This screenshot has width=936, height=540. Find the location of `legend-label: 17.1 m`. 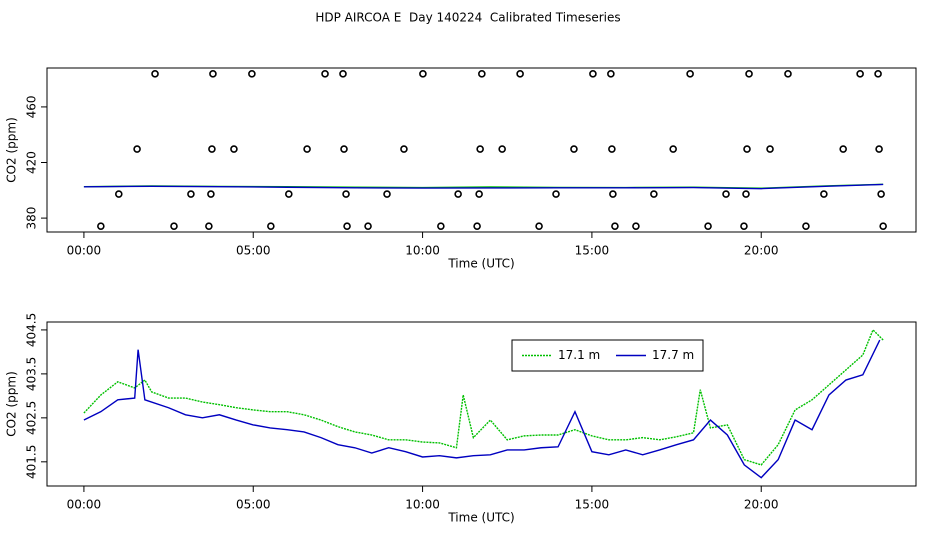

legend-label: 17.1 m is located at coordinates (579, 355).